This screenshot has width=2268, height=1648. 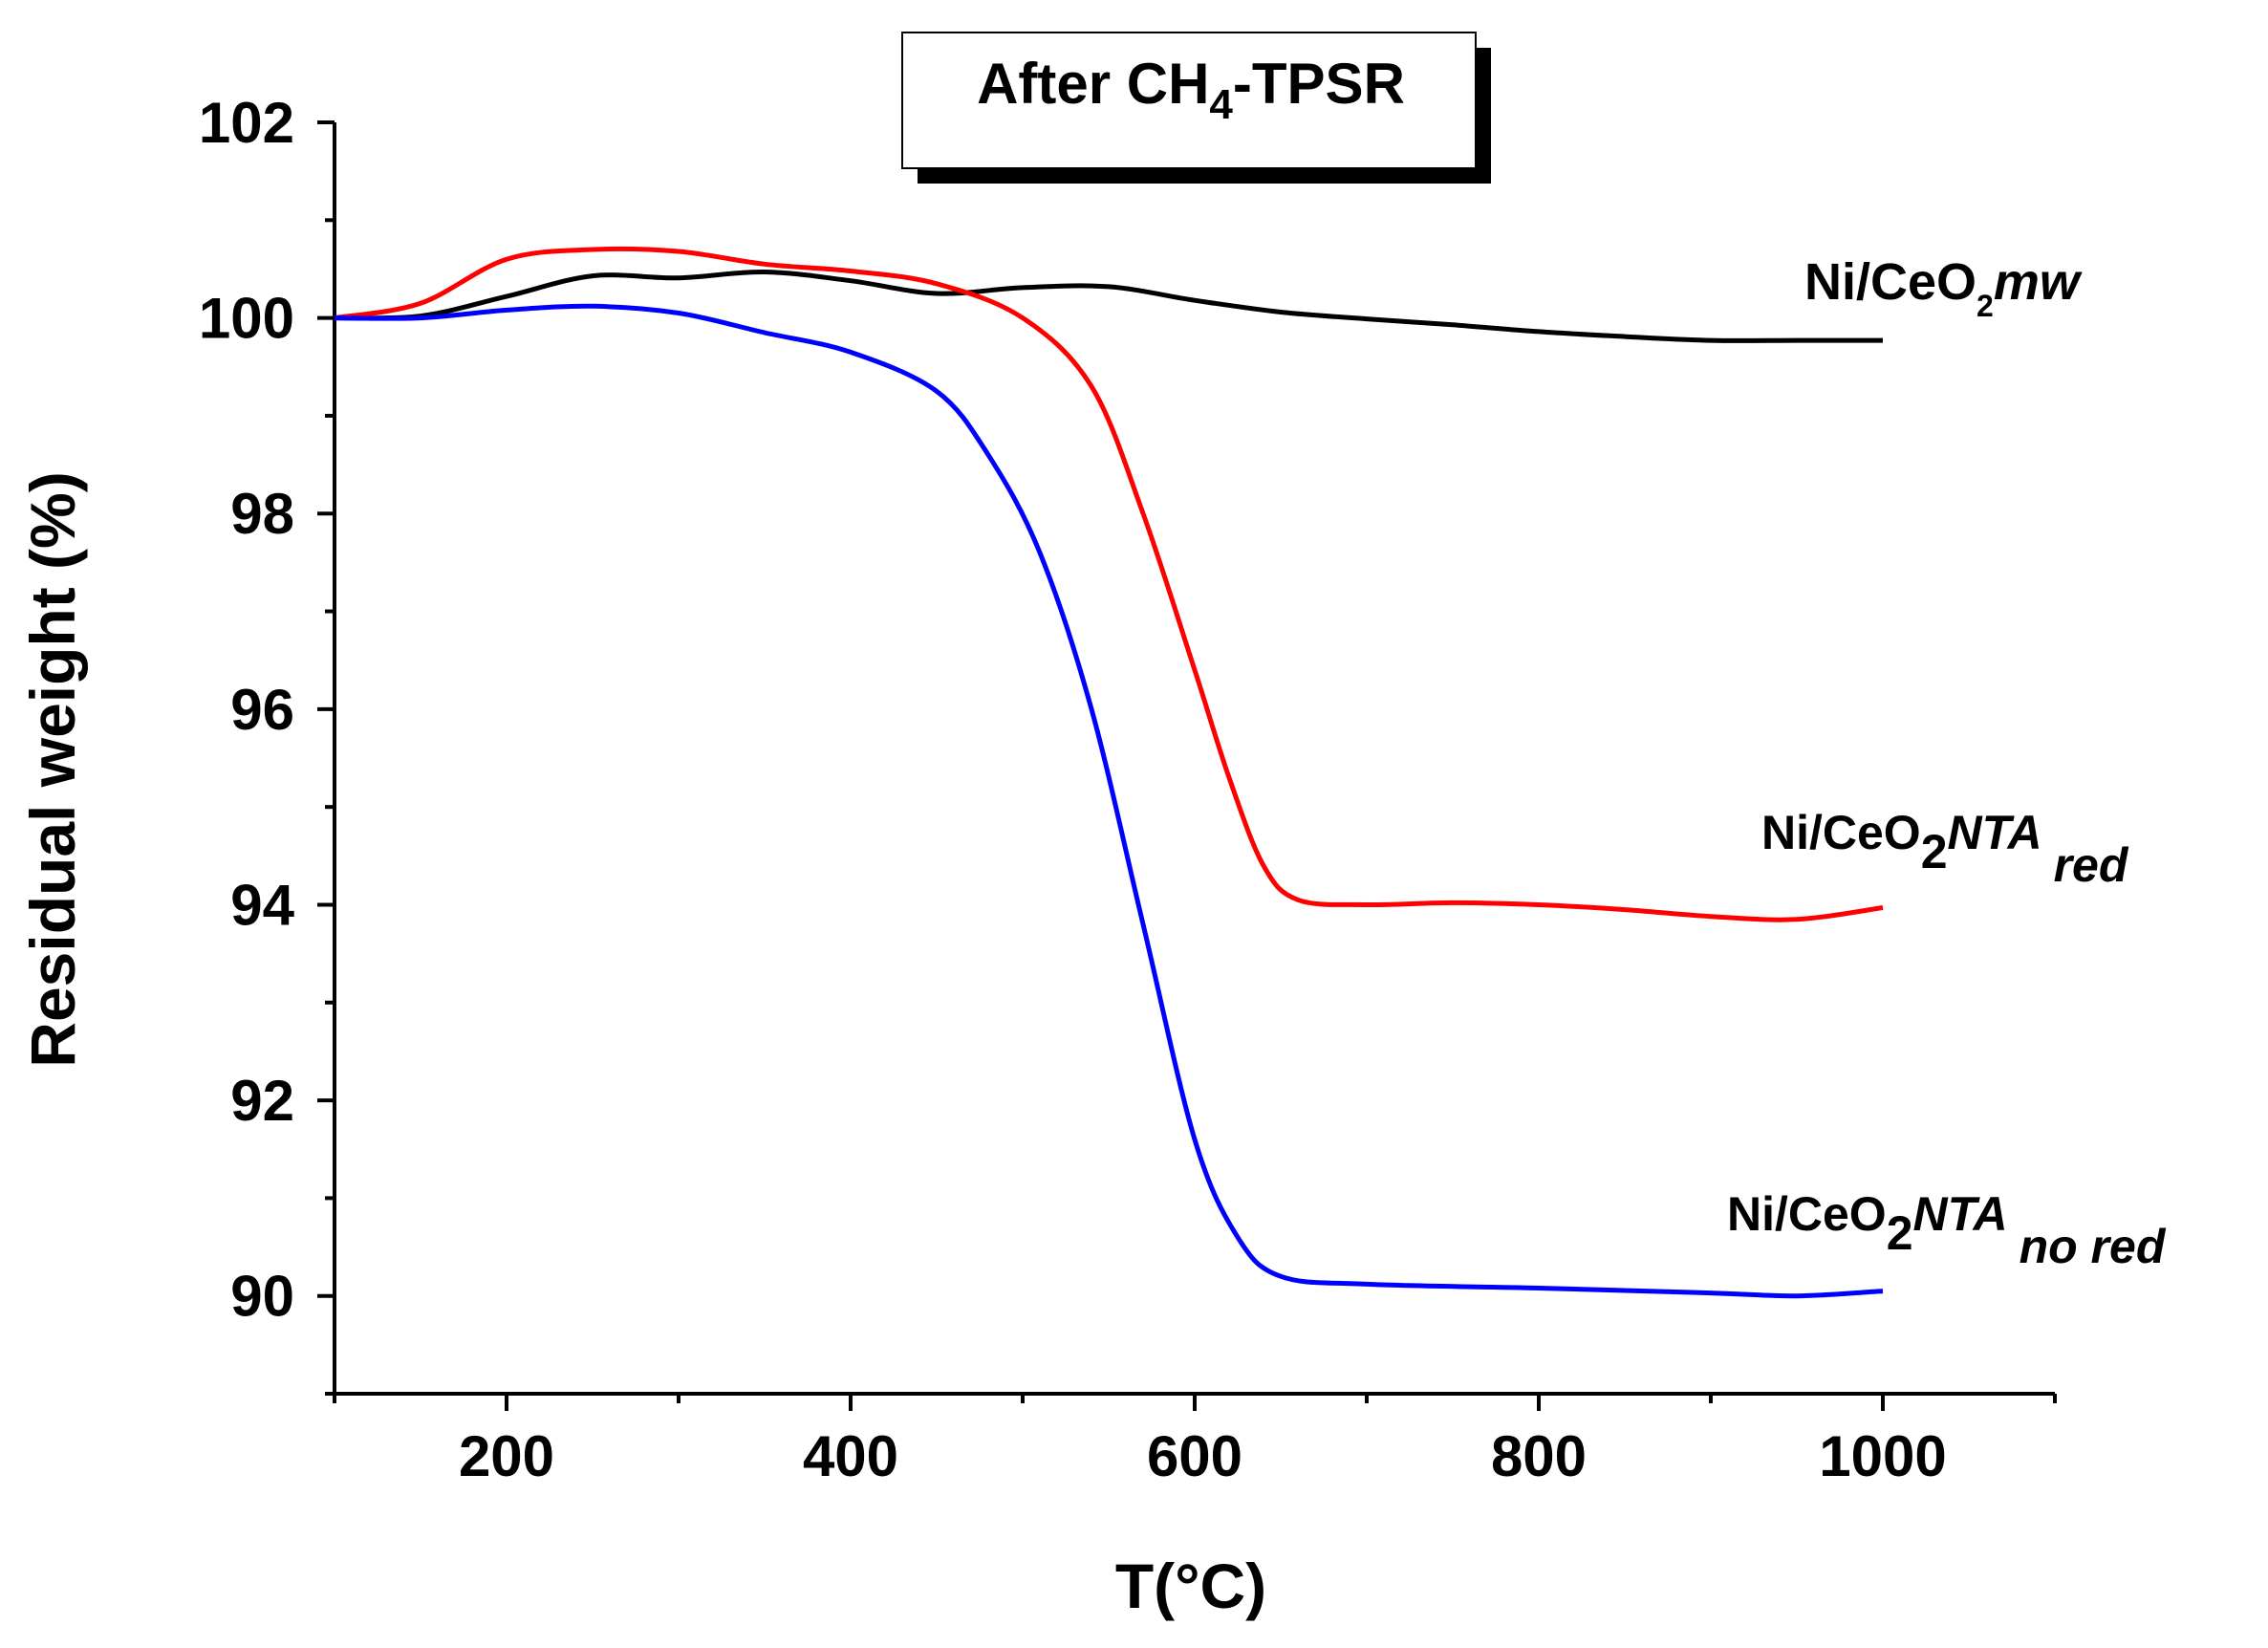 What do you see at coordinates (1883, 1456) in the screenshot?
I see `x-tick-label: 1000` at bounding box center [1883, 1456].